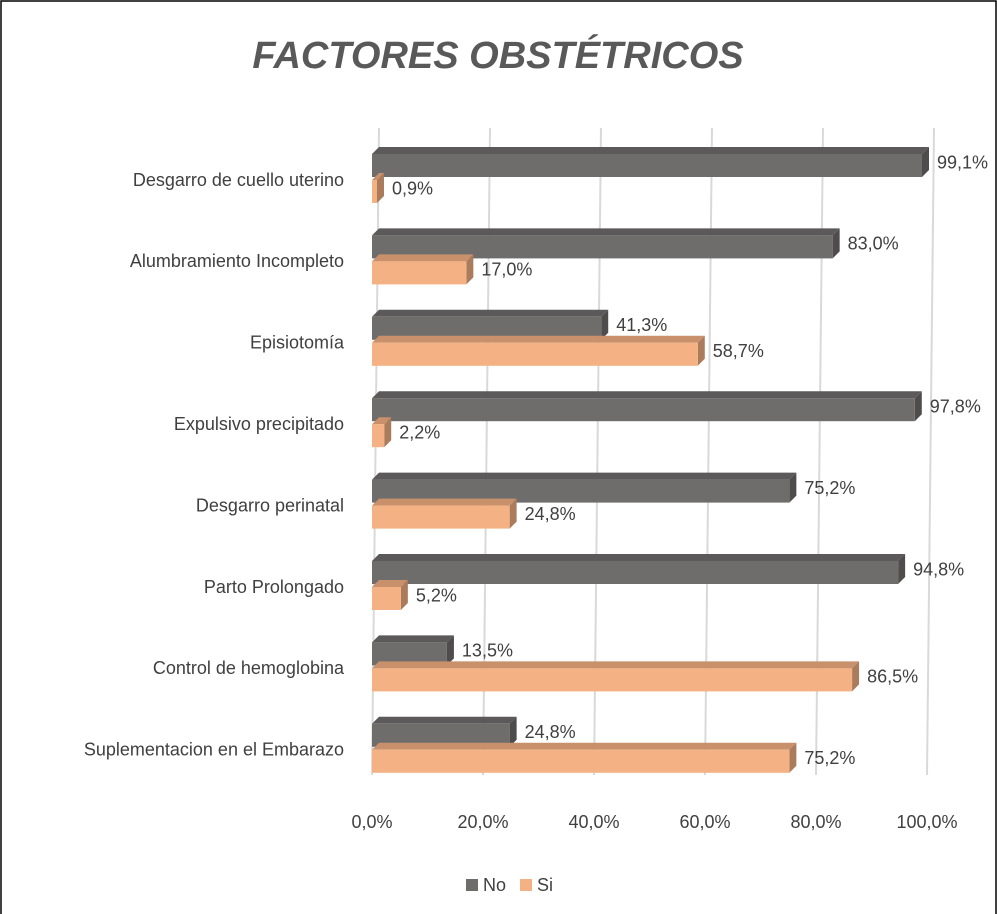 This screenshot has height=914, width=997. What do you see at coordinates (815, 822) in the screenshot?
I see `x-tick-label: 80,0%` at bounding box center [815, 822].